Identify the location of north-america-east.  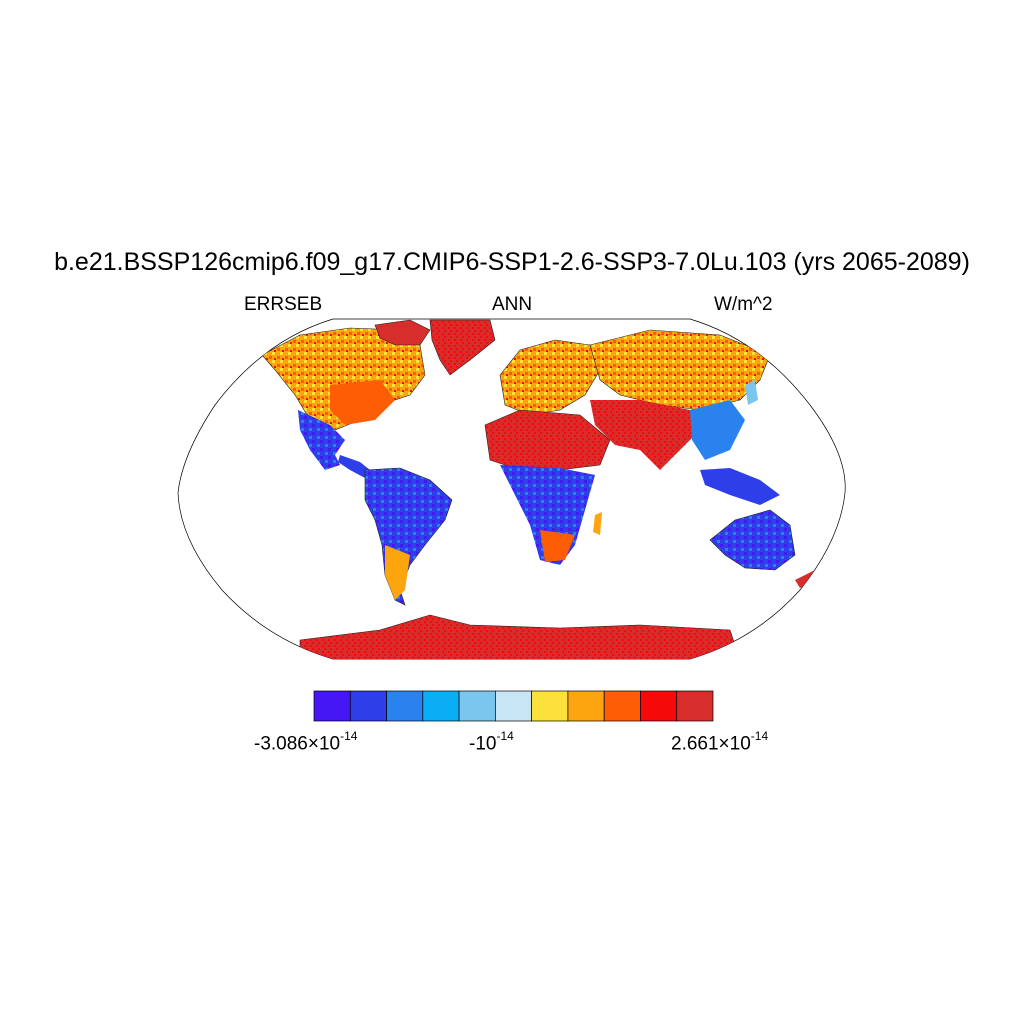
(362, 402).